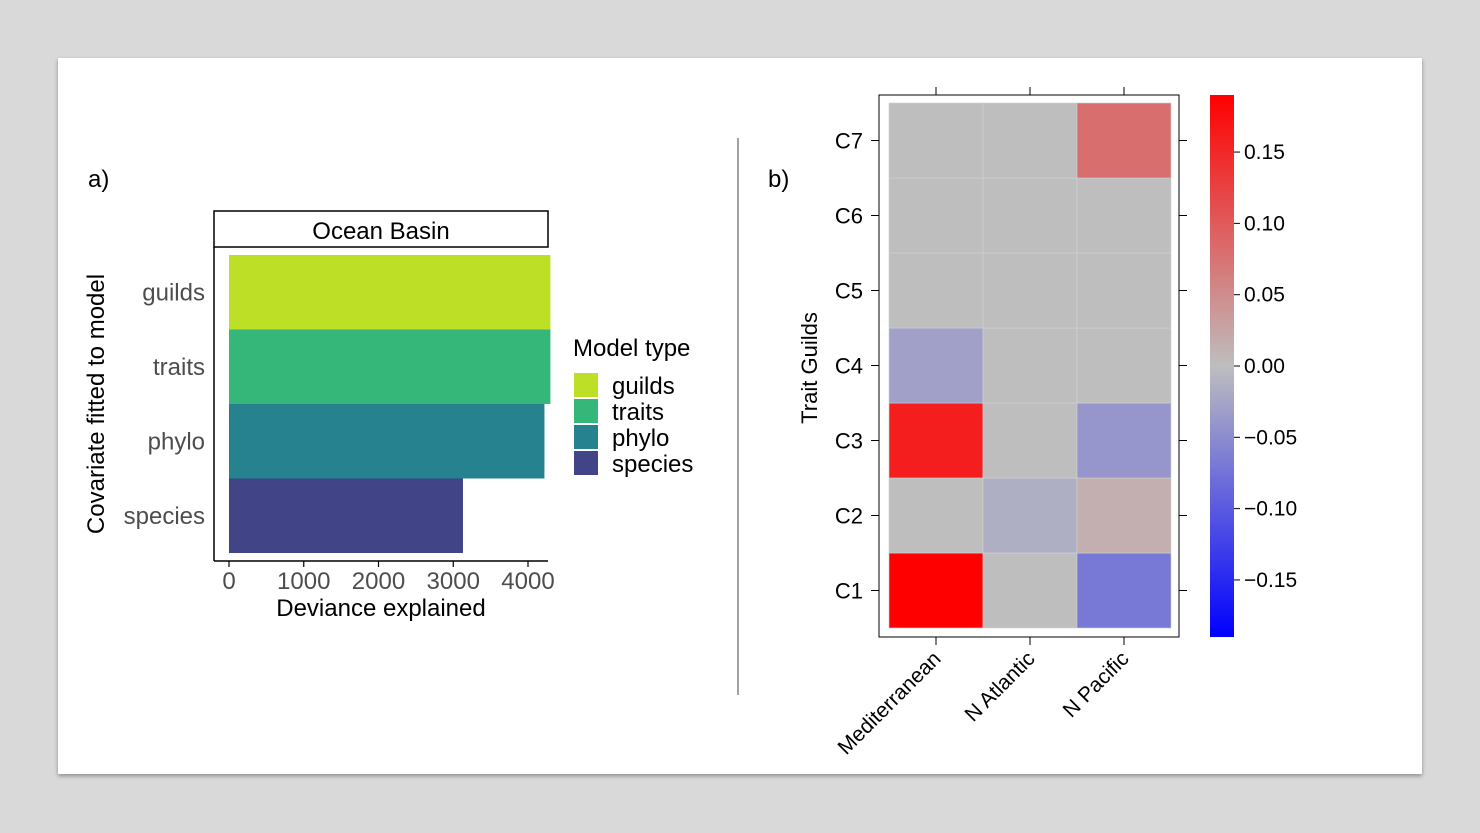  I want to click on heatmap-y-tick-label: C5, so click(849, 291).